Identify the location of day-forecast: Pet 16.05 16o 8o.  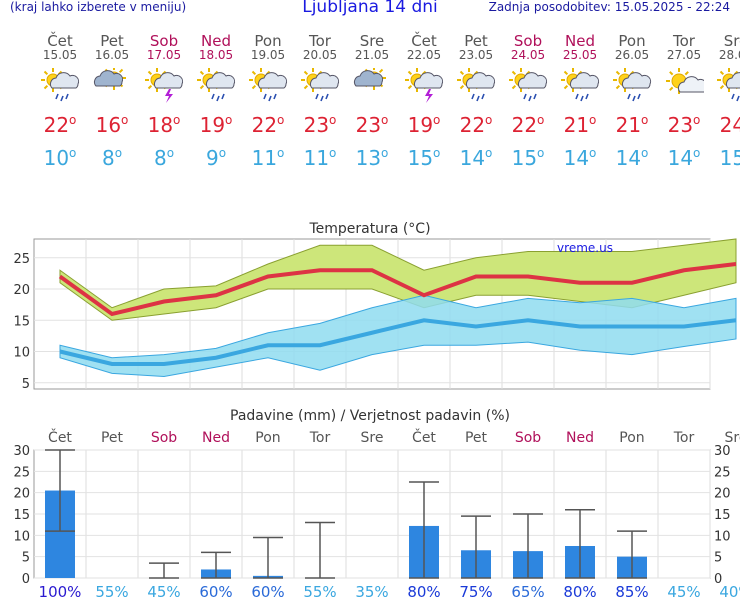
(112, 101).